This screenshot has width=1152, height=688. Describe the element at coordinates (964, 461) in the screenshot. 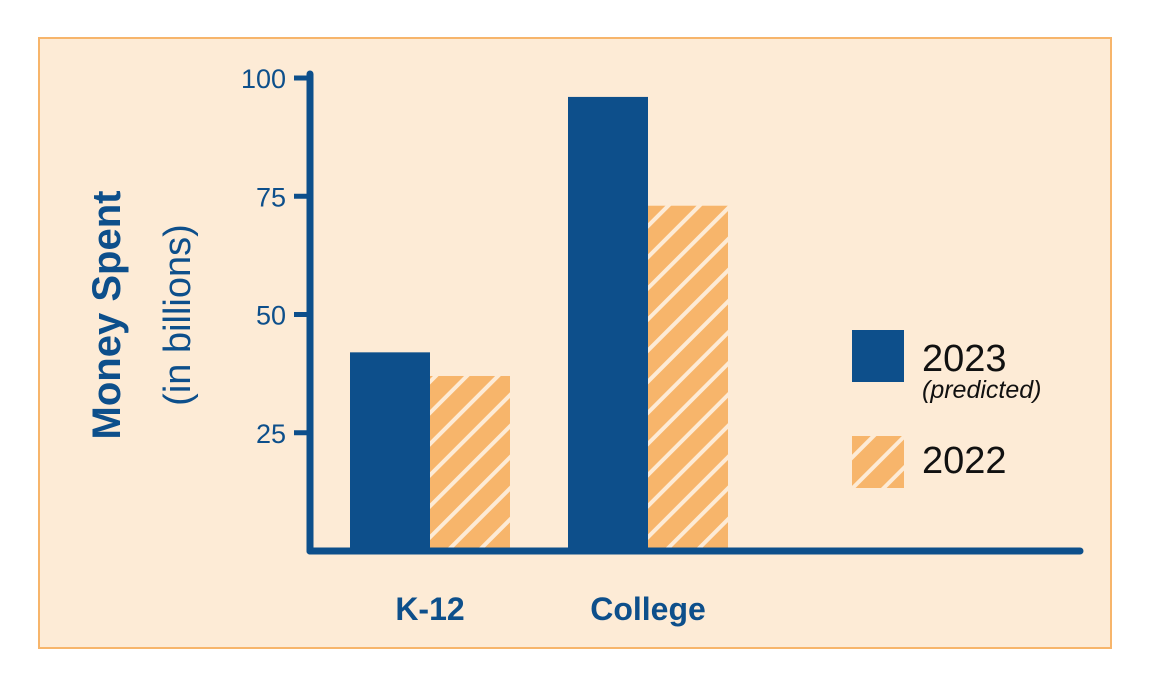

I see `legend-label-2022: 2022` at that location.